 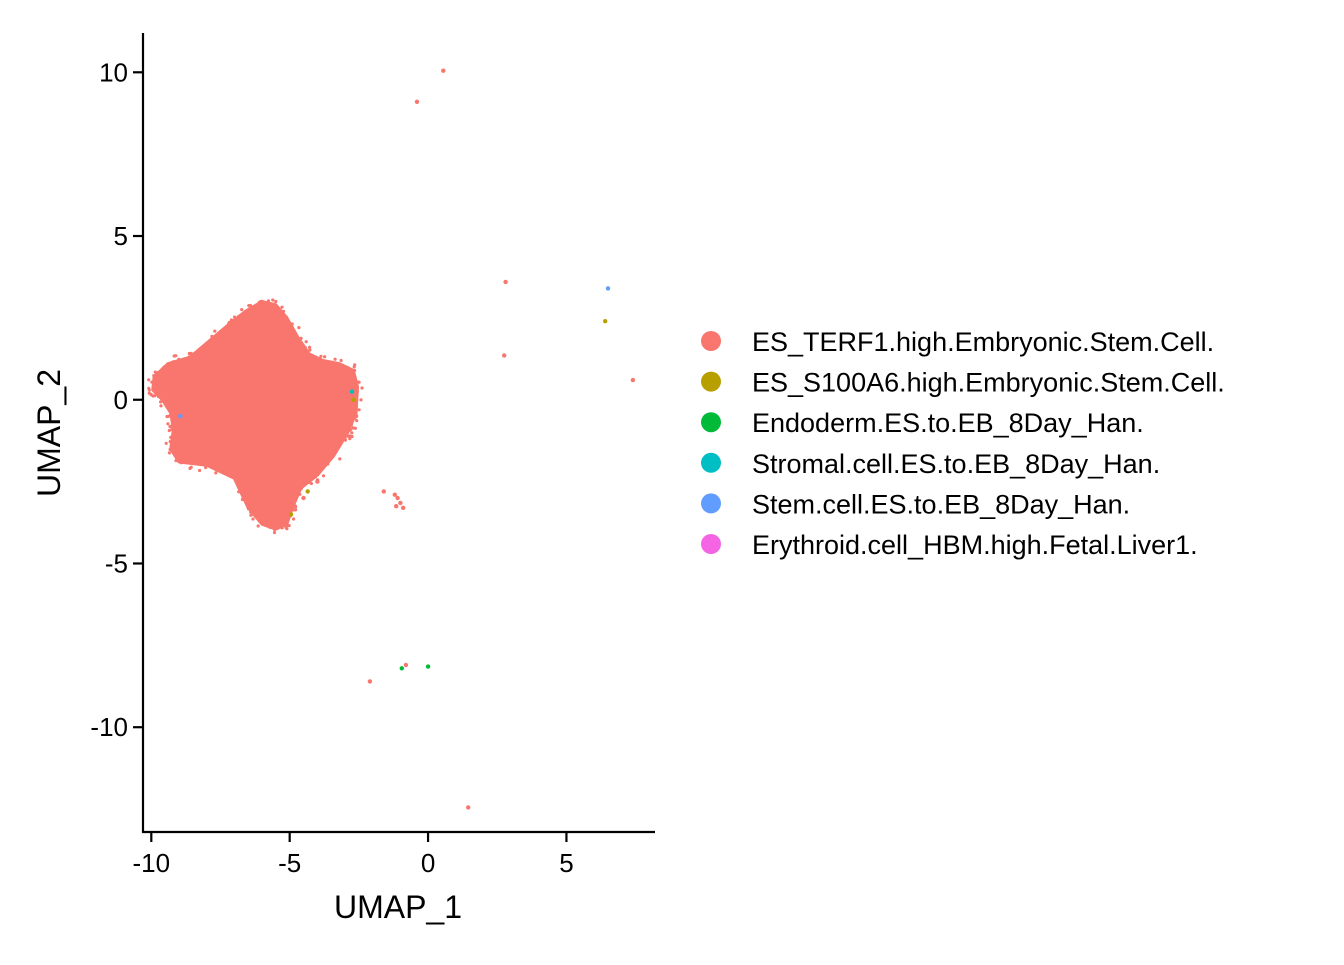 What do you see at coordinates (255, 415) in the screenshot?
I see `main-cluster-blob` at bounding box center [255, 415].